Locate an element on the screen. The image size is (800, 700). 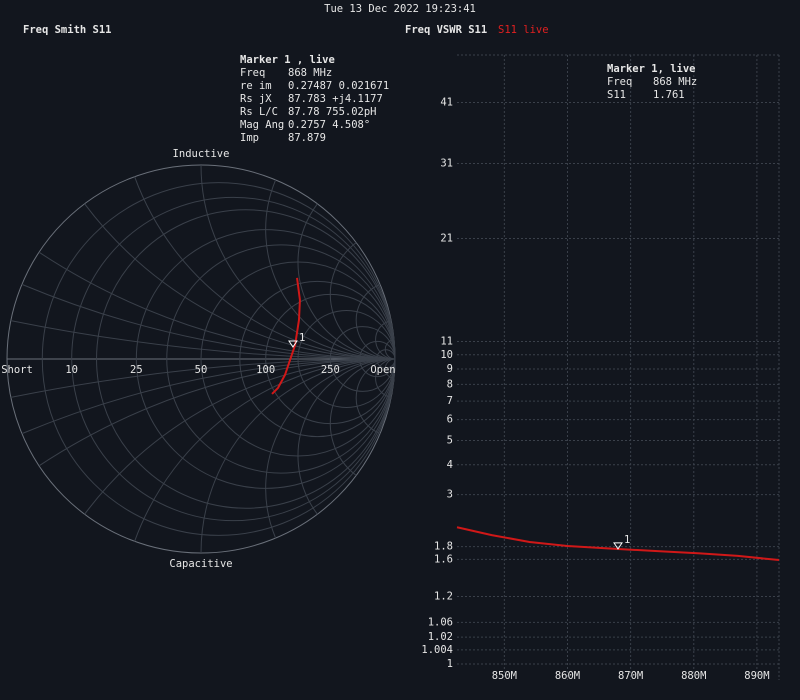
x-tick-label: 850M is located at coordinates (504, 676).